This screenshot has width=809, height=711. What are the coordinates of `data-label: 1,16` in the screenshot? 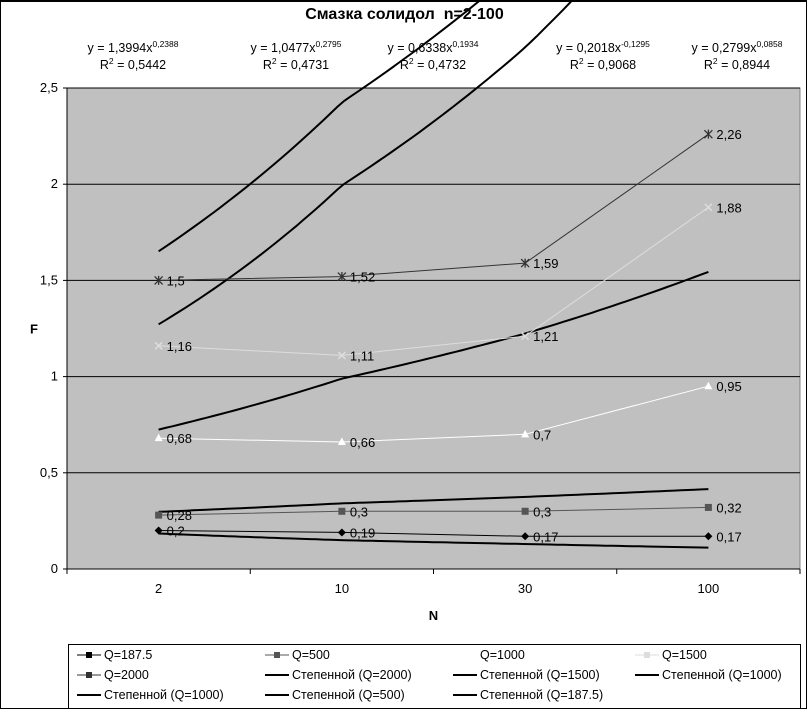 It's located at (179, 346).